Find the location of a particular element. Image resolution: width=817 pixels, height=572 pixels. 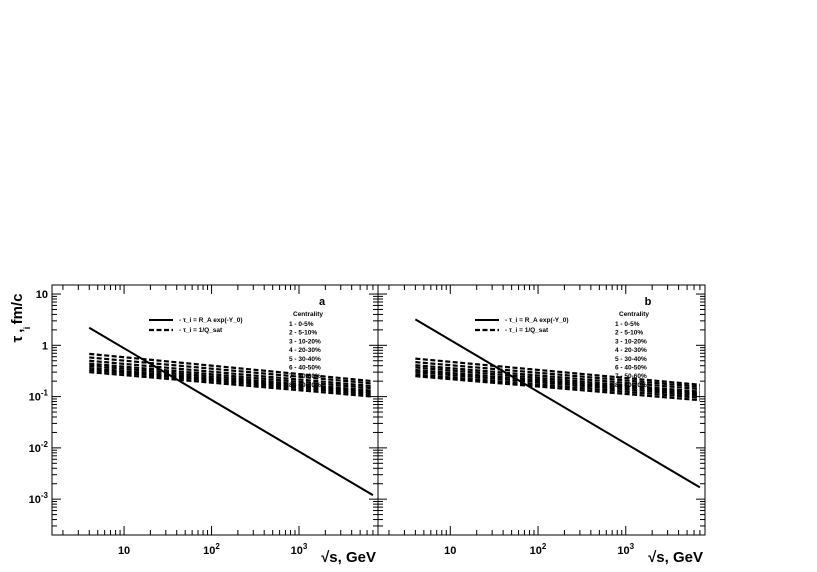

panel-label: b is located at coordinates (648, 302).